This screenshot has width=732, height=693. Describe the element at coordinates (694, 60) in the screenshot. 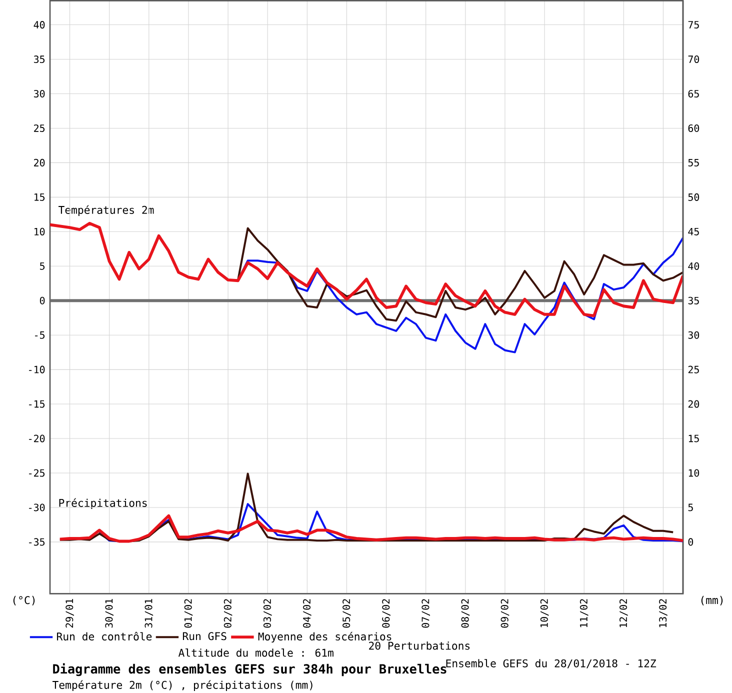

I see `y2-tick-label: 70` at that location.